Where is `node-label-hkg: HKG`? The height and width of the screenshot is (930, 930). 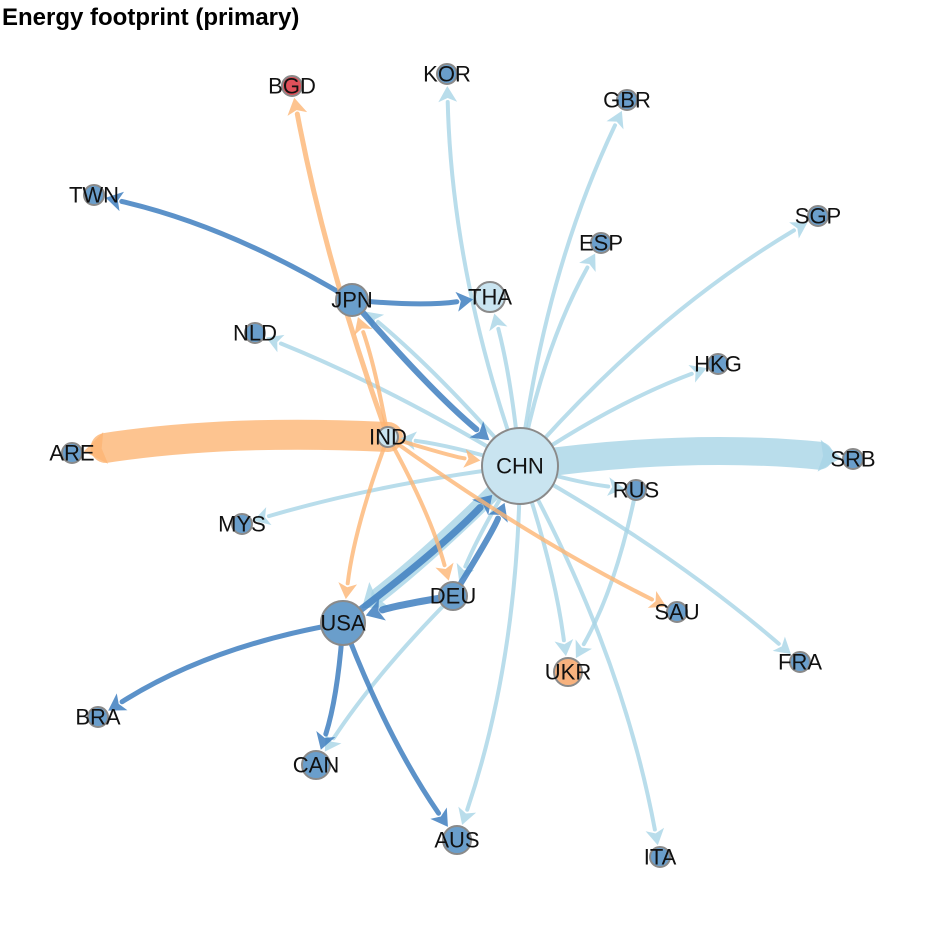 node-label-hkg: HKG is located at coordinates (718, 364).